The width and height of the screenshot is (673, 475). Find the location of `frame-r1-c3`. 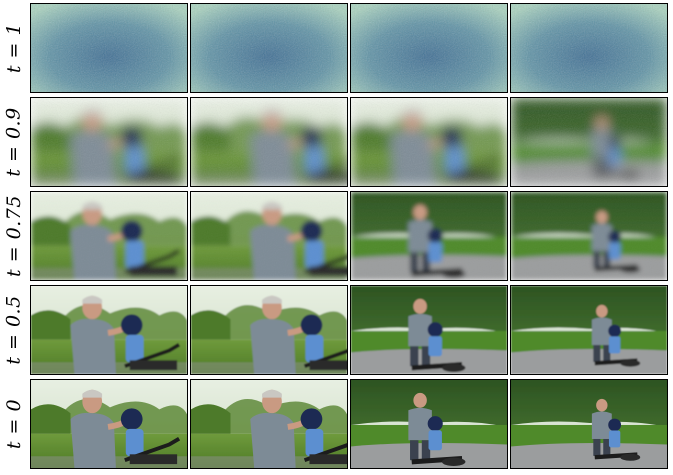

frame-r1-c3 is located at coordinates (589, 142).